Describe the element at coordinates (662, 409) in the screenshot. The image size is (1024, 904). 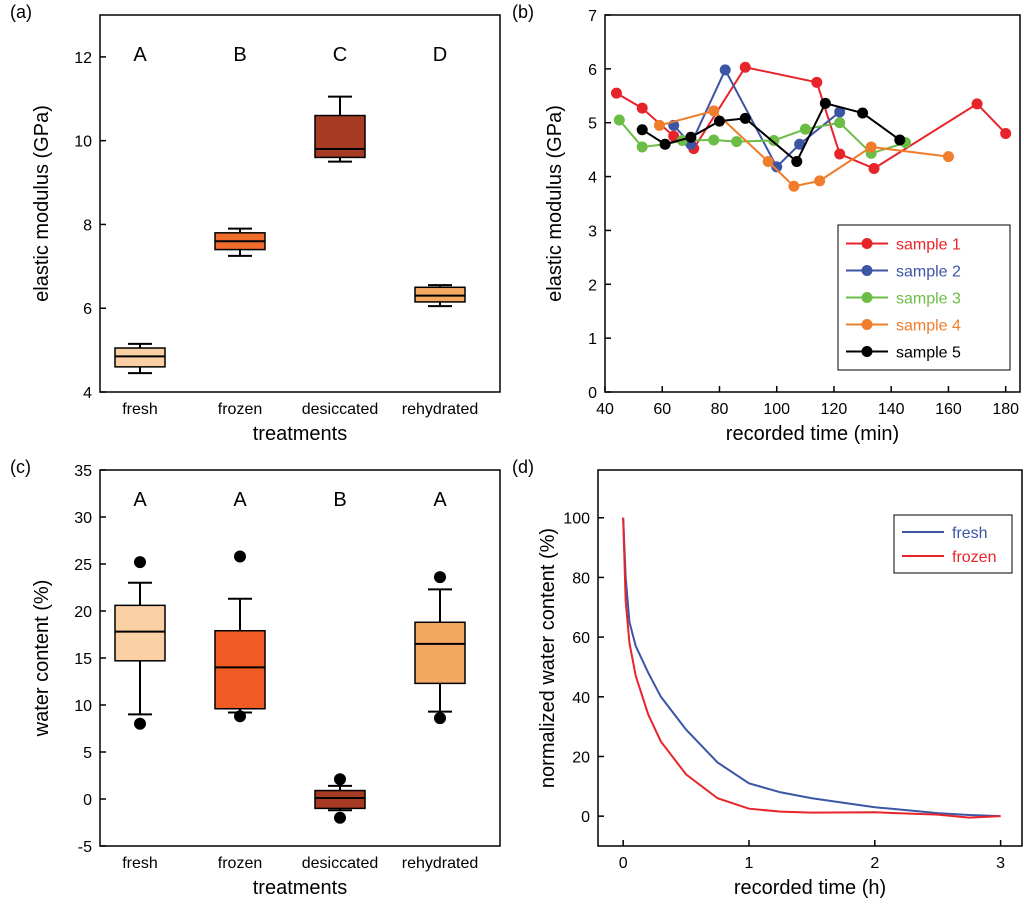
I see `x-tick-label: 60` at that location.